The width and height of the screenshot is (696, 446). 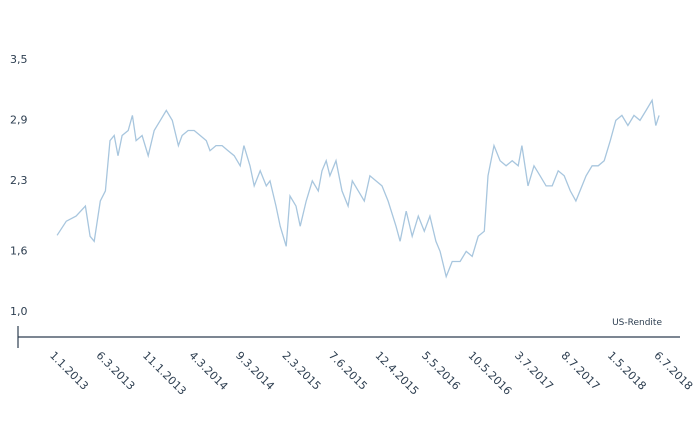 What do you see at coordinates (116, 371) in the screenshot?
I see `x-tick-label: 6.3.2013` at bounding box center [116, 371].